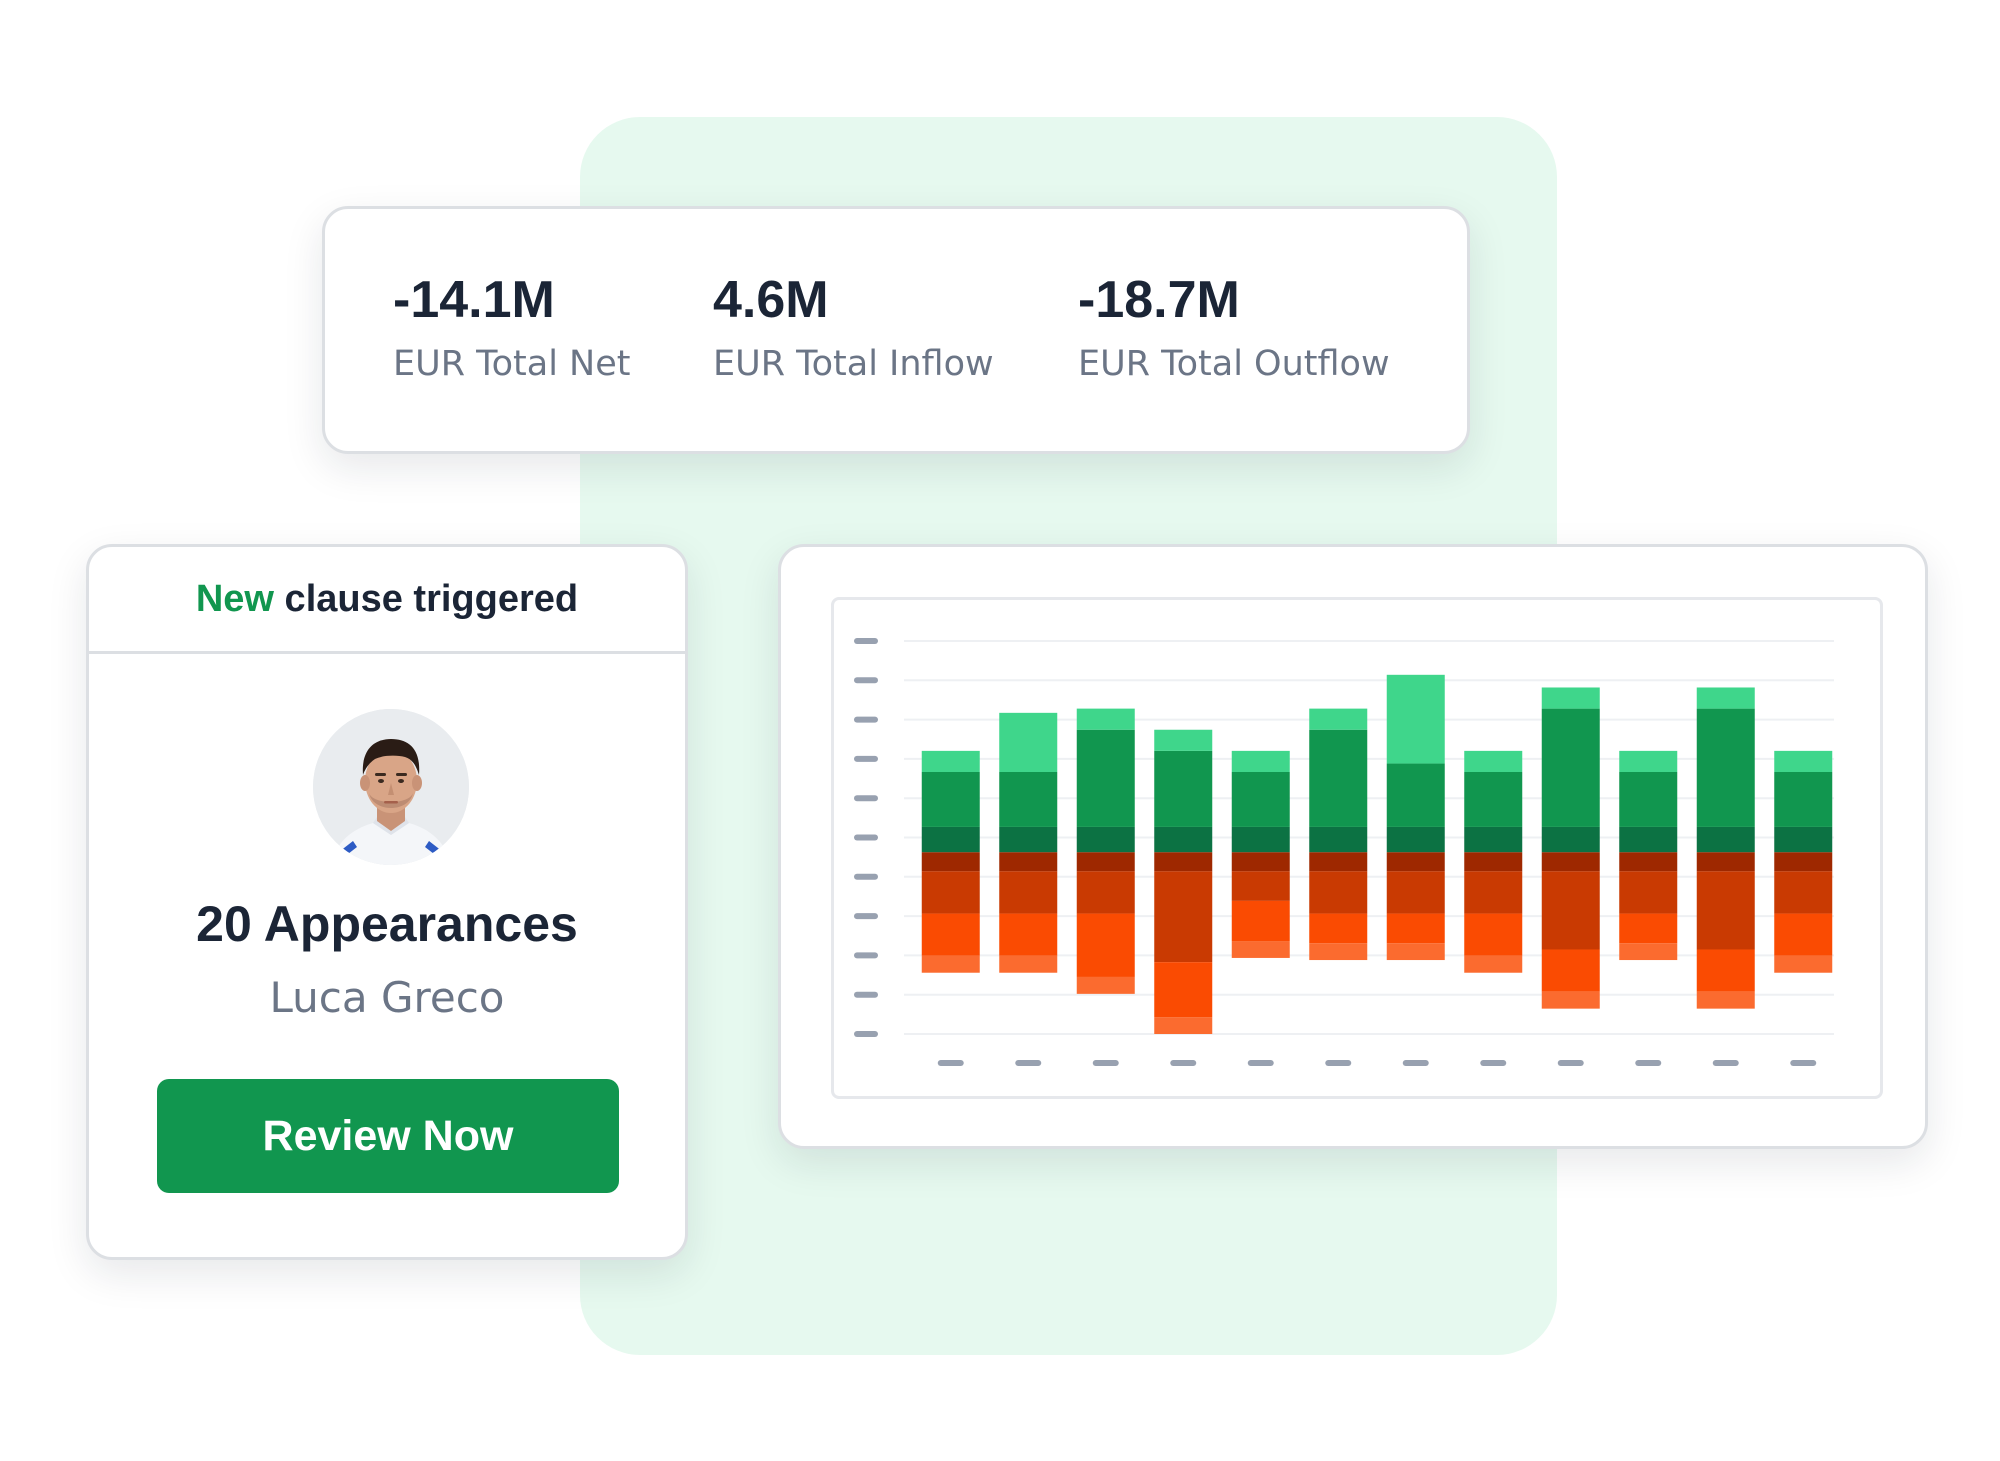 The height and width of the screenshot is (1461, 2000). Describe the element at coordinates (1234, 364) in the screenshot. I see `stat-total-outflow-label: EUR Total Outflow` at that location.